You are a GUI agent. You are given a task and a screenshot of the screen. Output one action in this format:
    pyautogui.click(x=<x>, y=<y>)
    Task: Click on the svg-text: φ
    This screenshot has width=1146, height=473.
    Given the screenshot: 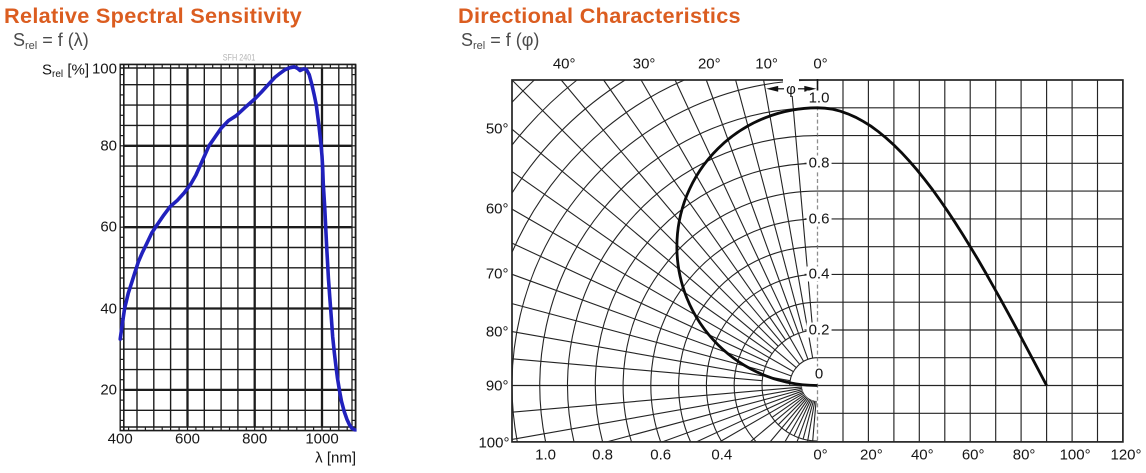 What is the action you would take?
    pyautogui.click(x=791, y=89)
    